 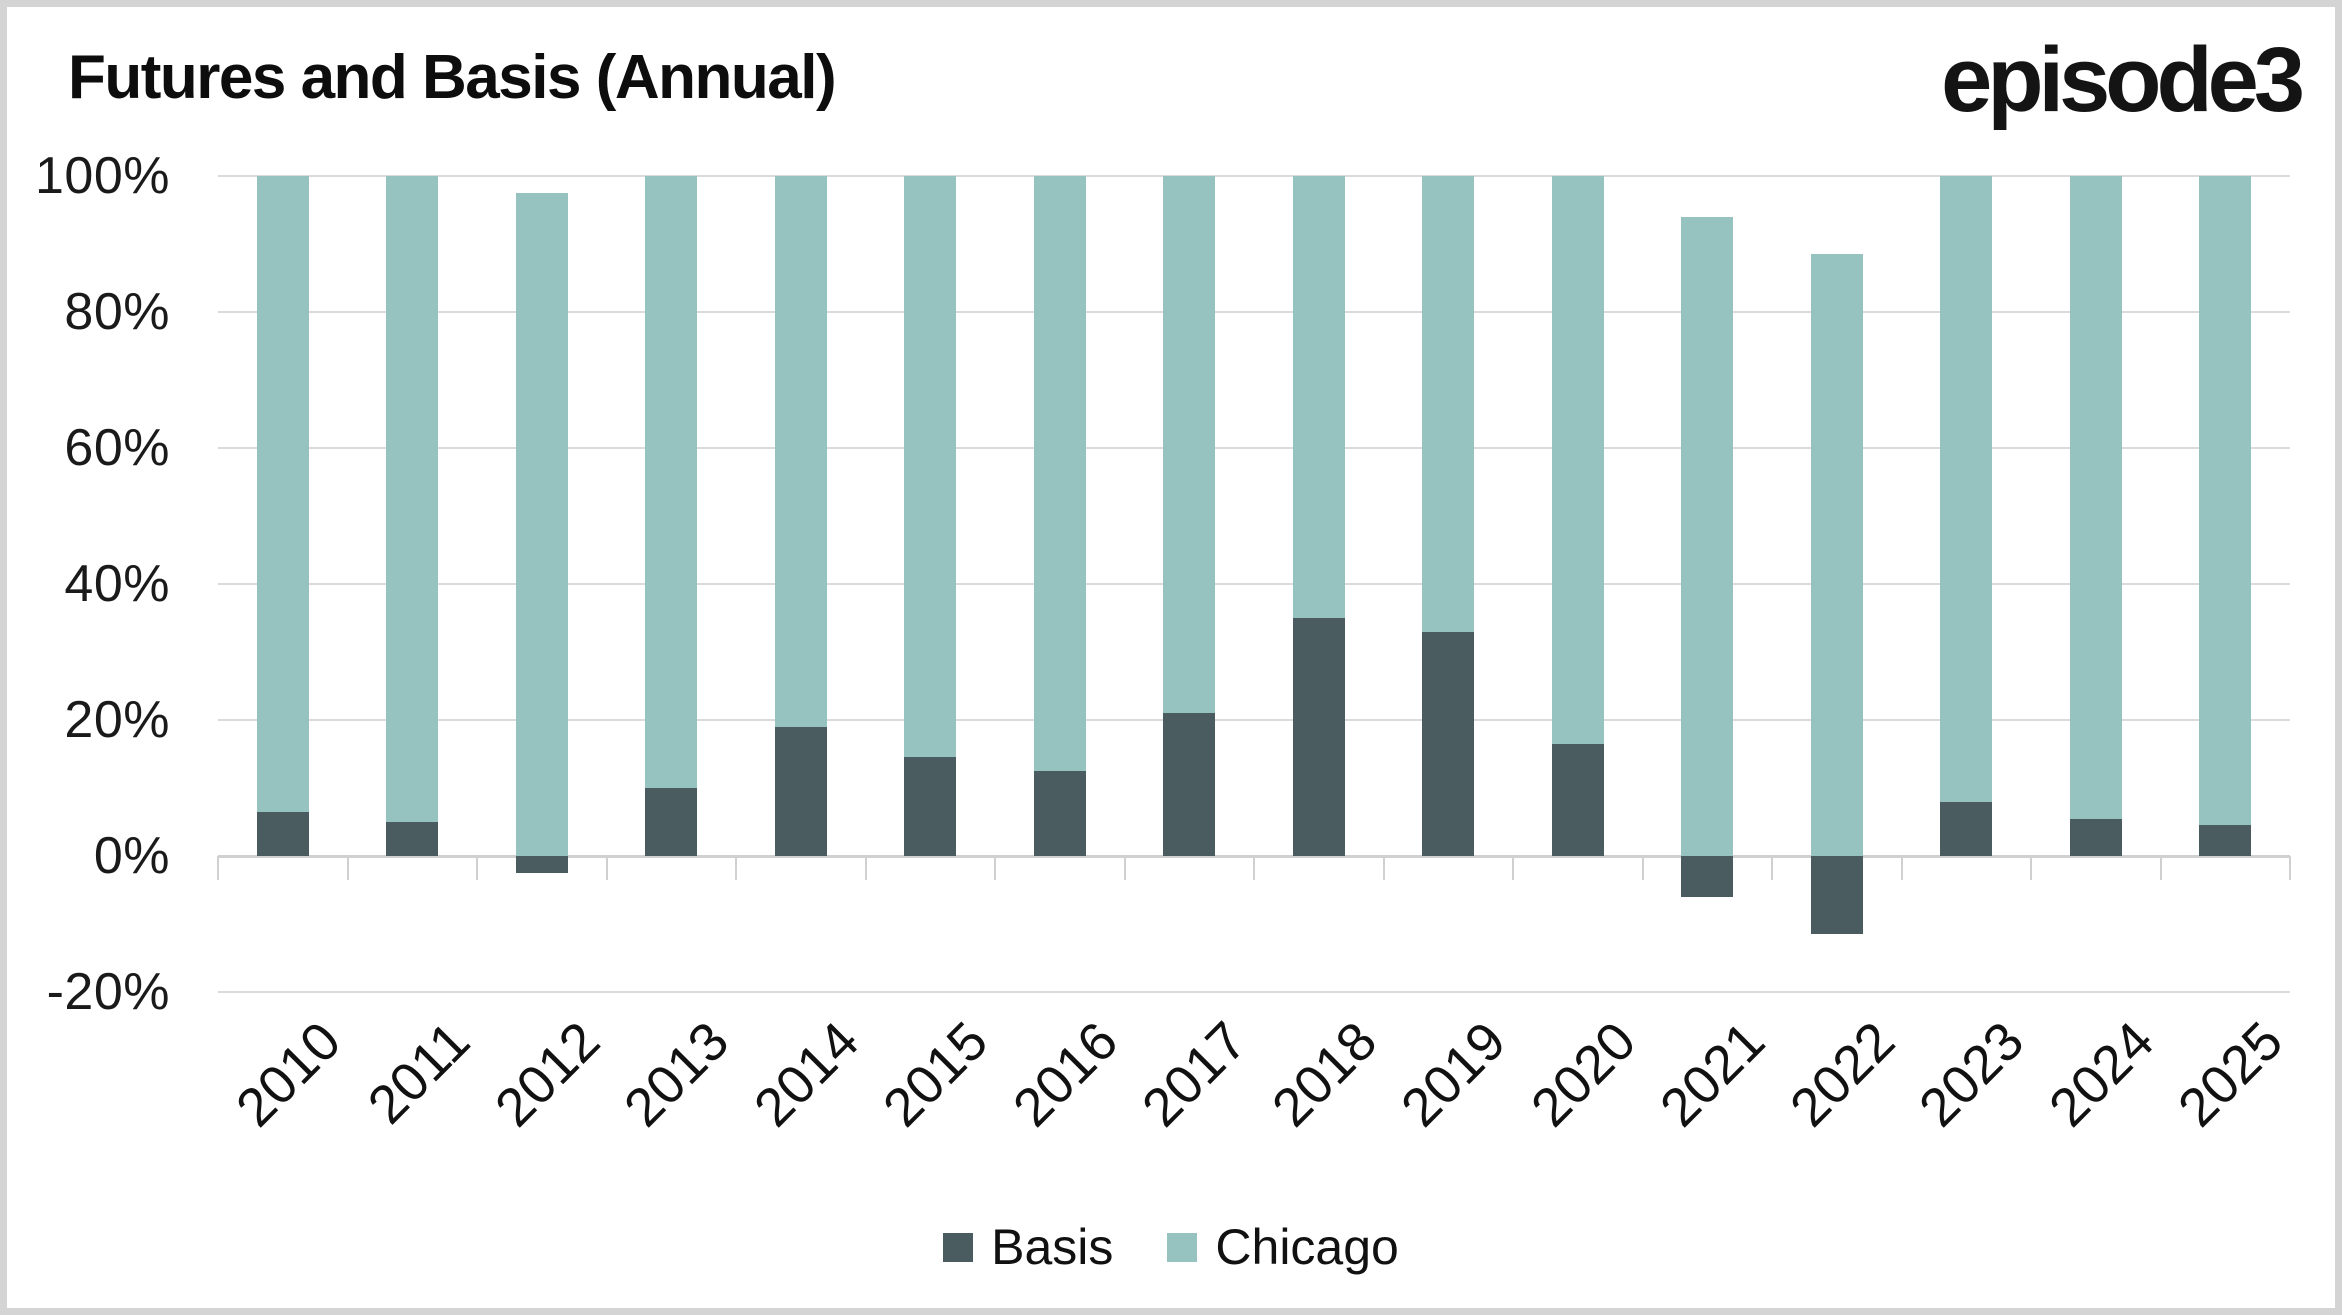 I want to click on bar-chicago-2020, so click(x=1577, y=460).